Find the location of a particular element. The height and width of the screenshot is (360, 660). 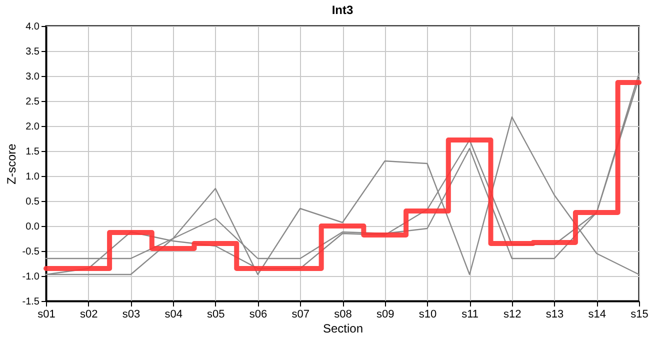

y-tick-label: 2.0 is located at coordinates (33, 127).